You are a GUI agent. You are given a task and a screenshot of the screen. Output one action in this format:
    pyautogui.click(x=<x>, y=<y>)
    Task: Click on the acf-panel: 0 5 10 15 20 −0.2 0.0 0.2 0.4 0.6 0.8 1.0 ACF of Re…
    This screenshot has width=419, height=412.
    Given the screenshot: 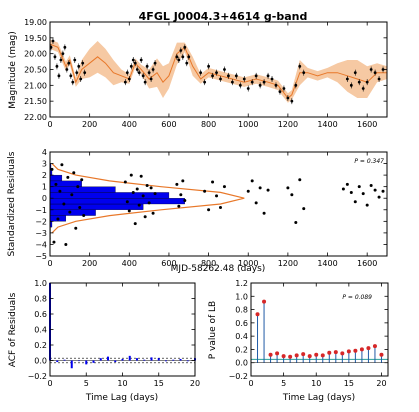 What is the action you would take?
    pyautogui.click(x=104, y=341)
    